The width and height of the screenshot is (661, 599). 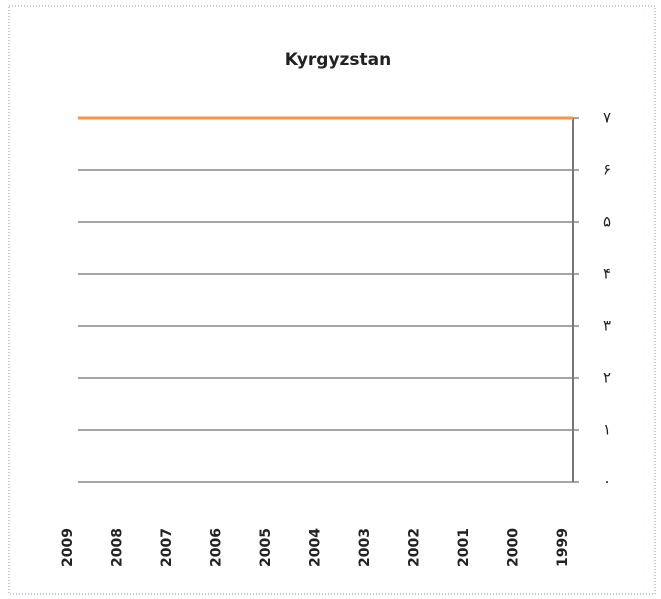 What do you see at coordinates (167, 547) in the screenshot?
I see `x-tick-label: 2007` at bounding box center [167, 547].